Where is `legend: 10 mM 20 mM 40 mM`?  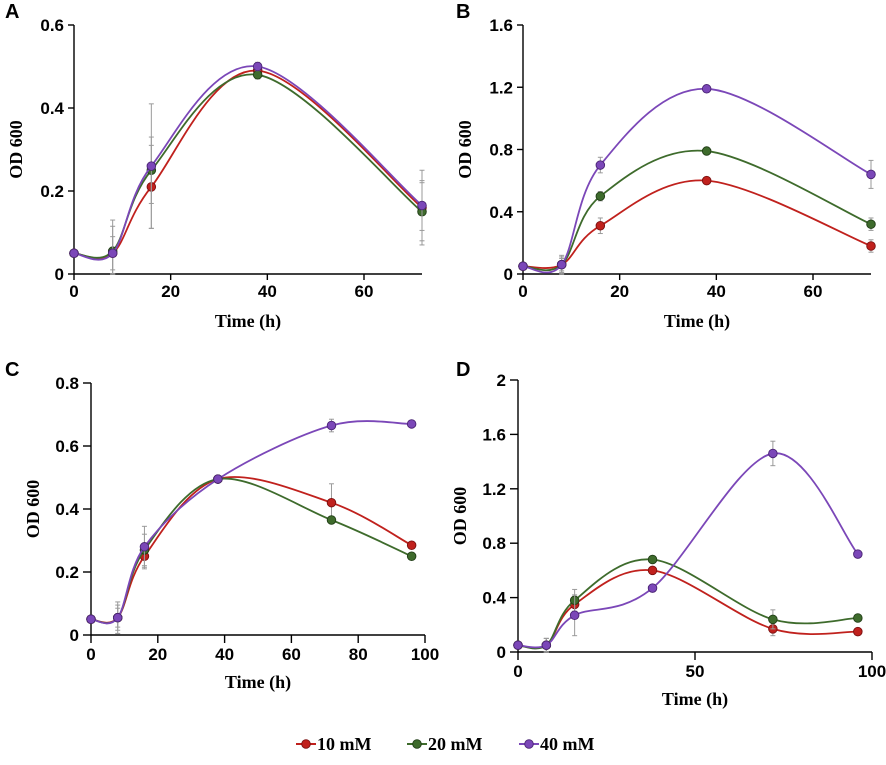
legend: 10 mM 20 mM 40 mM is located at coordinates (445, 744).